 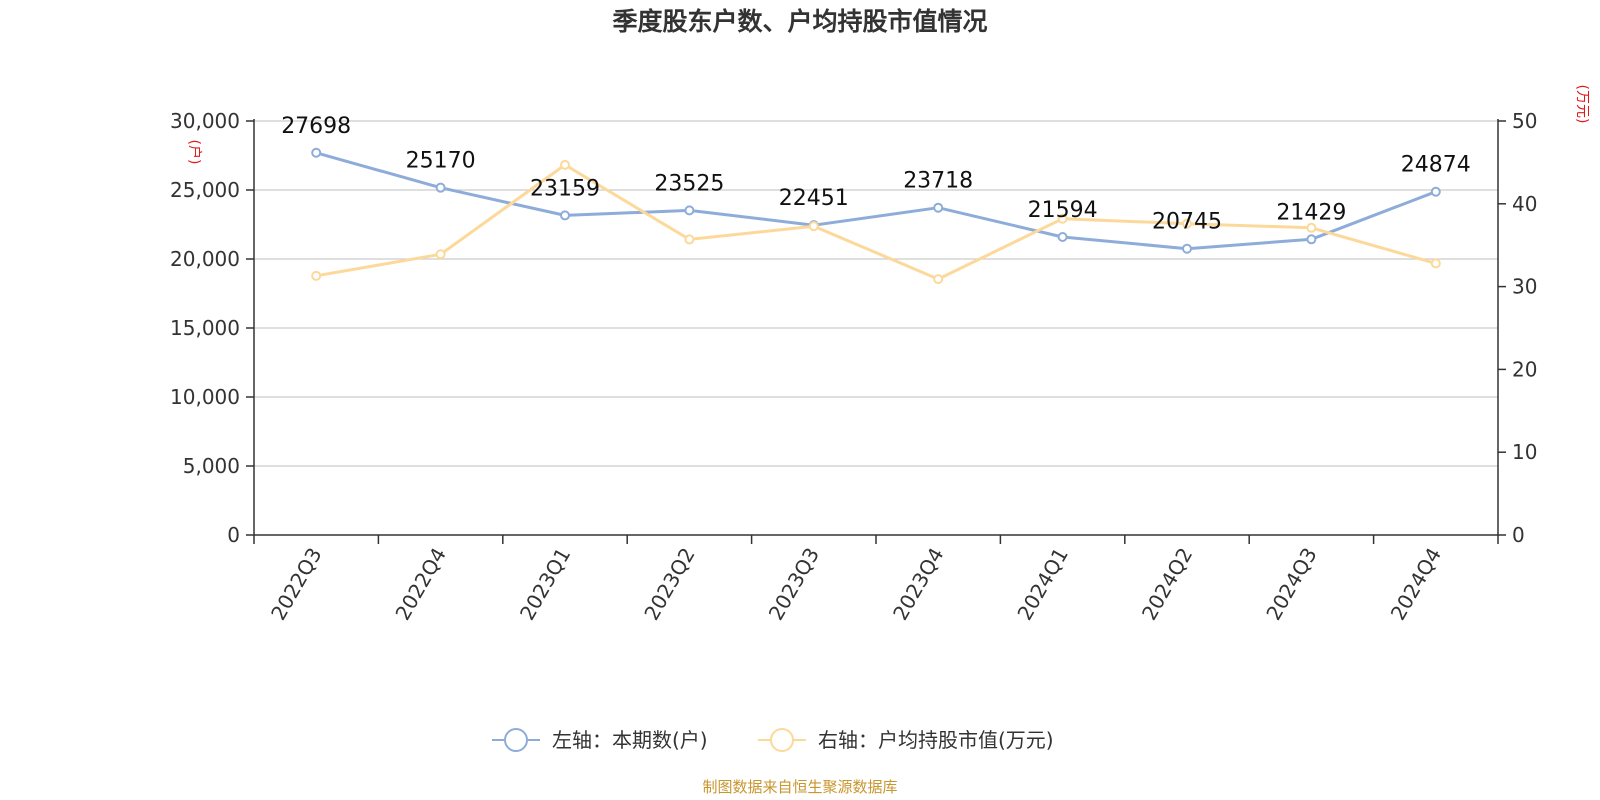 What do you see at coordinates (938, 181) in the screenshot?
I see `data-label: 23718` at bounding box center [938, 181].